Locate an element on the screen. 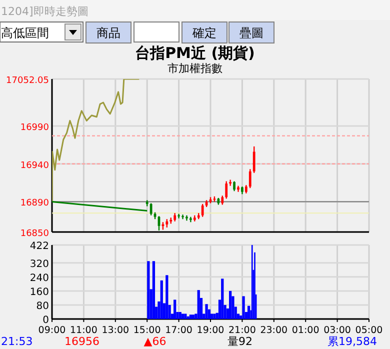 This screenshot has width=390, height=349. x-tick-label: 15:00 is located at coordinates (147, 330).